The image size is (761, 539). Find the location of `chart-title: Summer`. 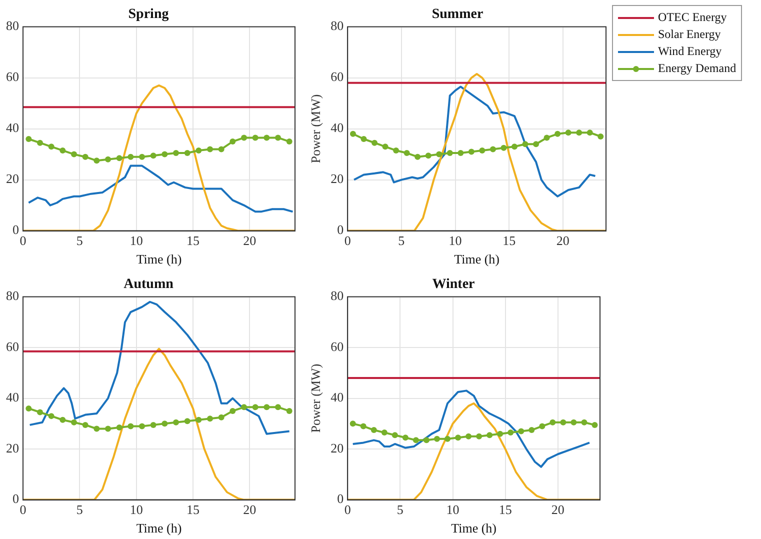

chart-title: Summer is located at coordinates (458, 14).